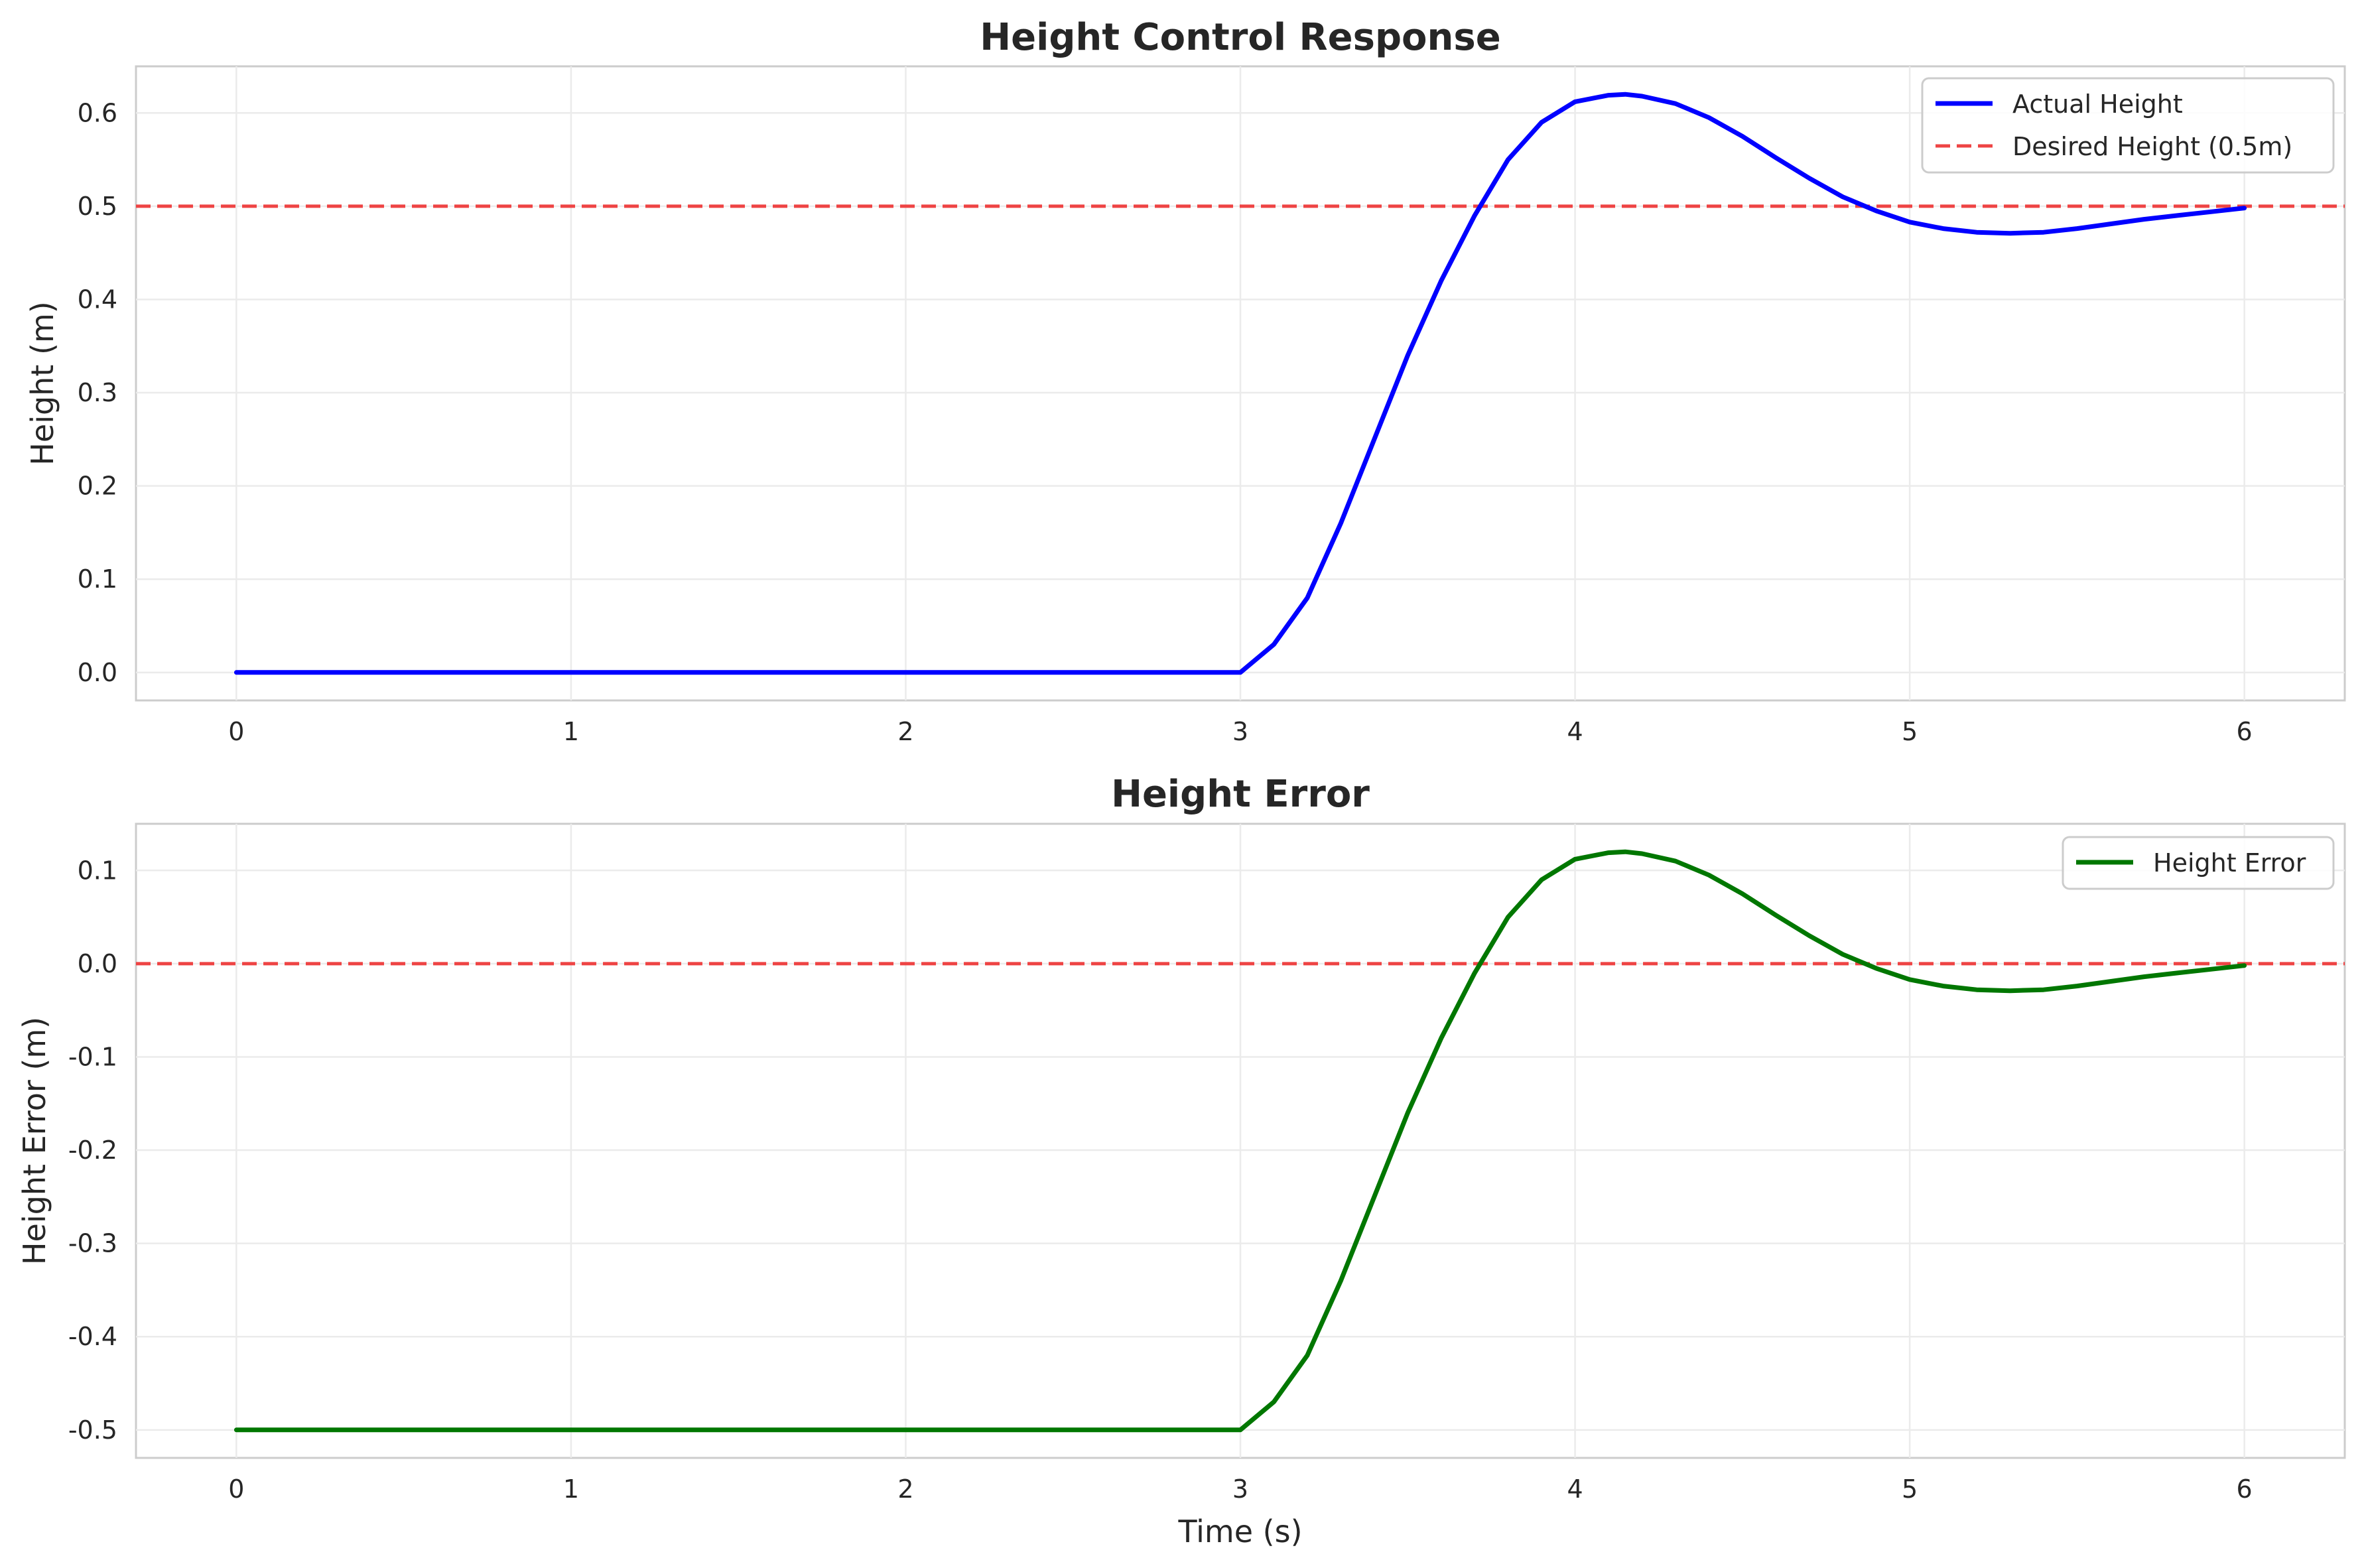 The image size is (2364, 1568). Describe the element at coordinates (92, 1336) in the screenshot. I see `y-tick-label: -0.4` at that location.